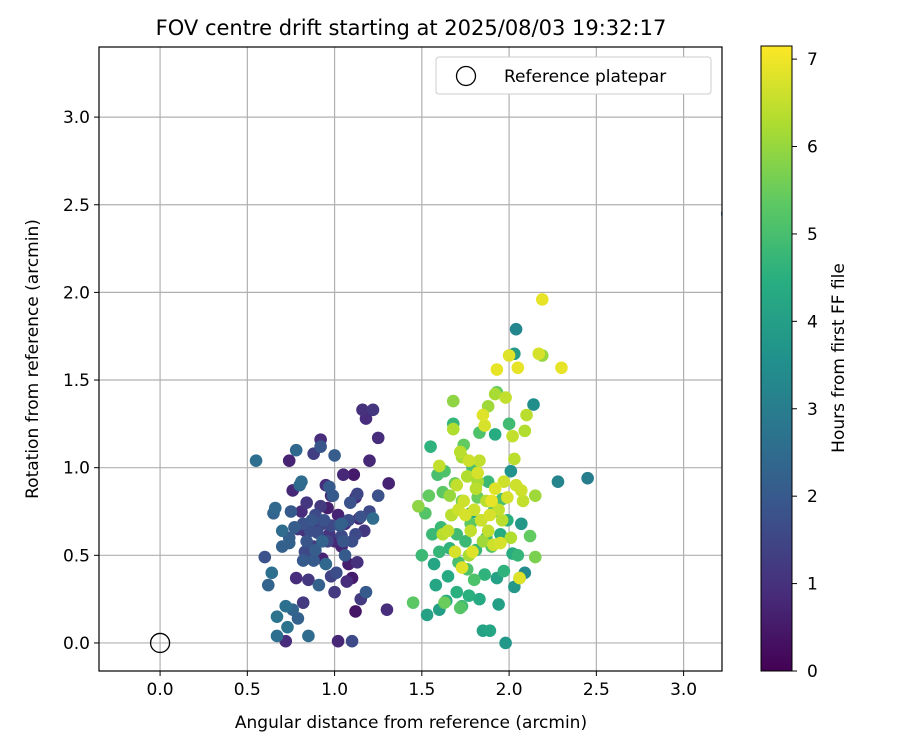  I want to click on y-axis-ticks: 0.0 0.5 1.0 1.5 2.0 2.5 3.0, so click(81, 381).